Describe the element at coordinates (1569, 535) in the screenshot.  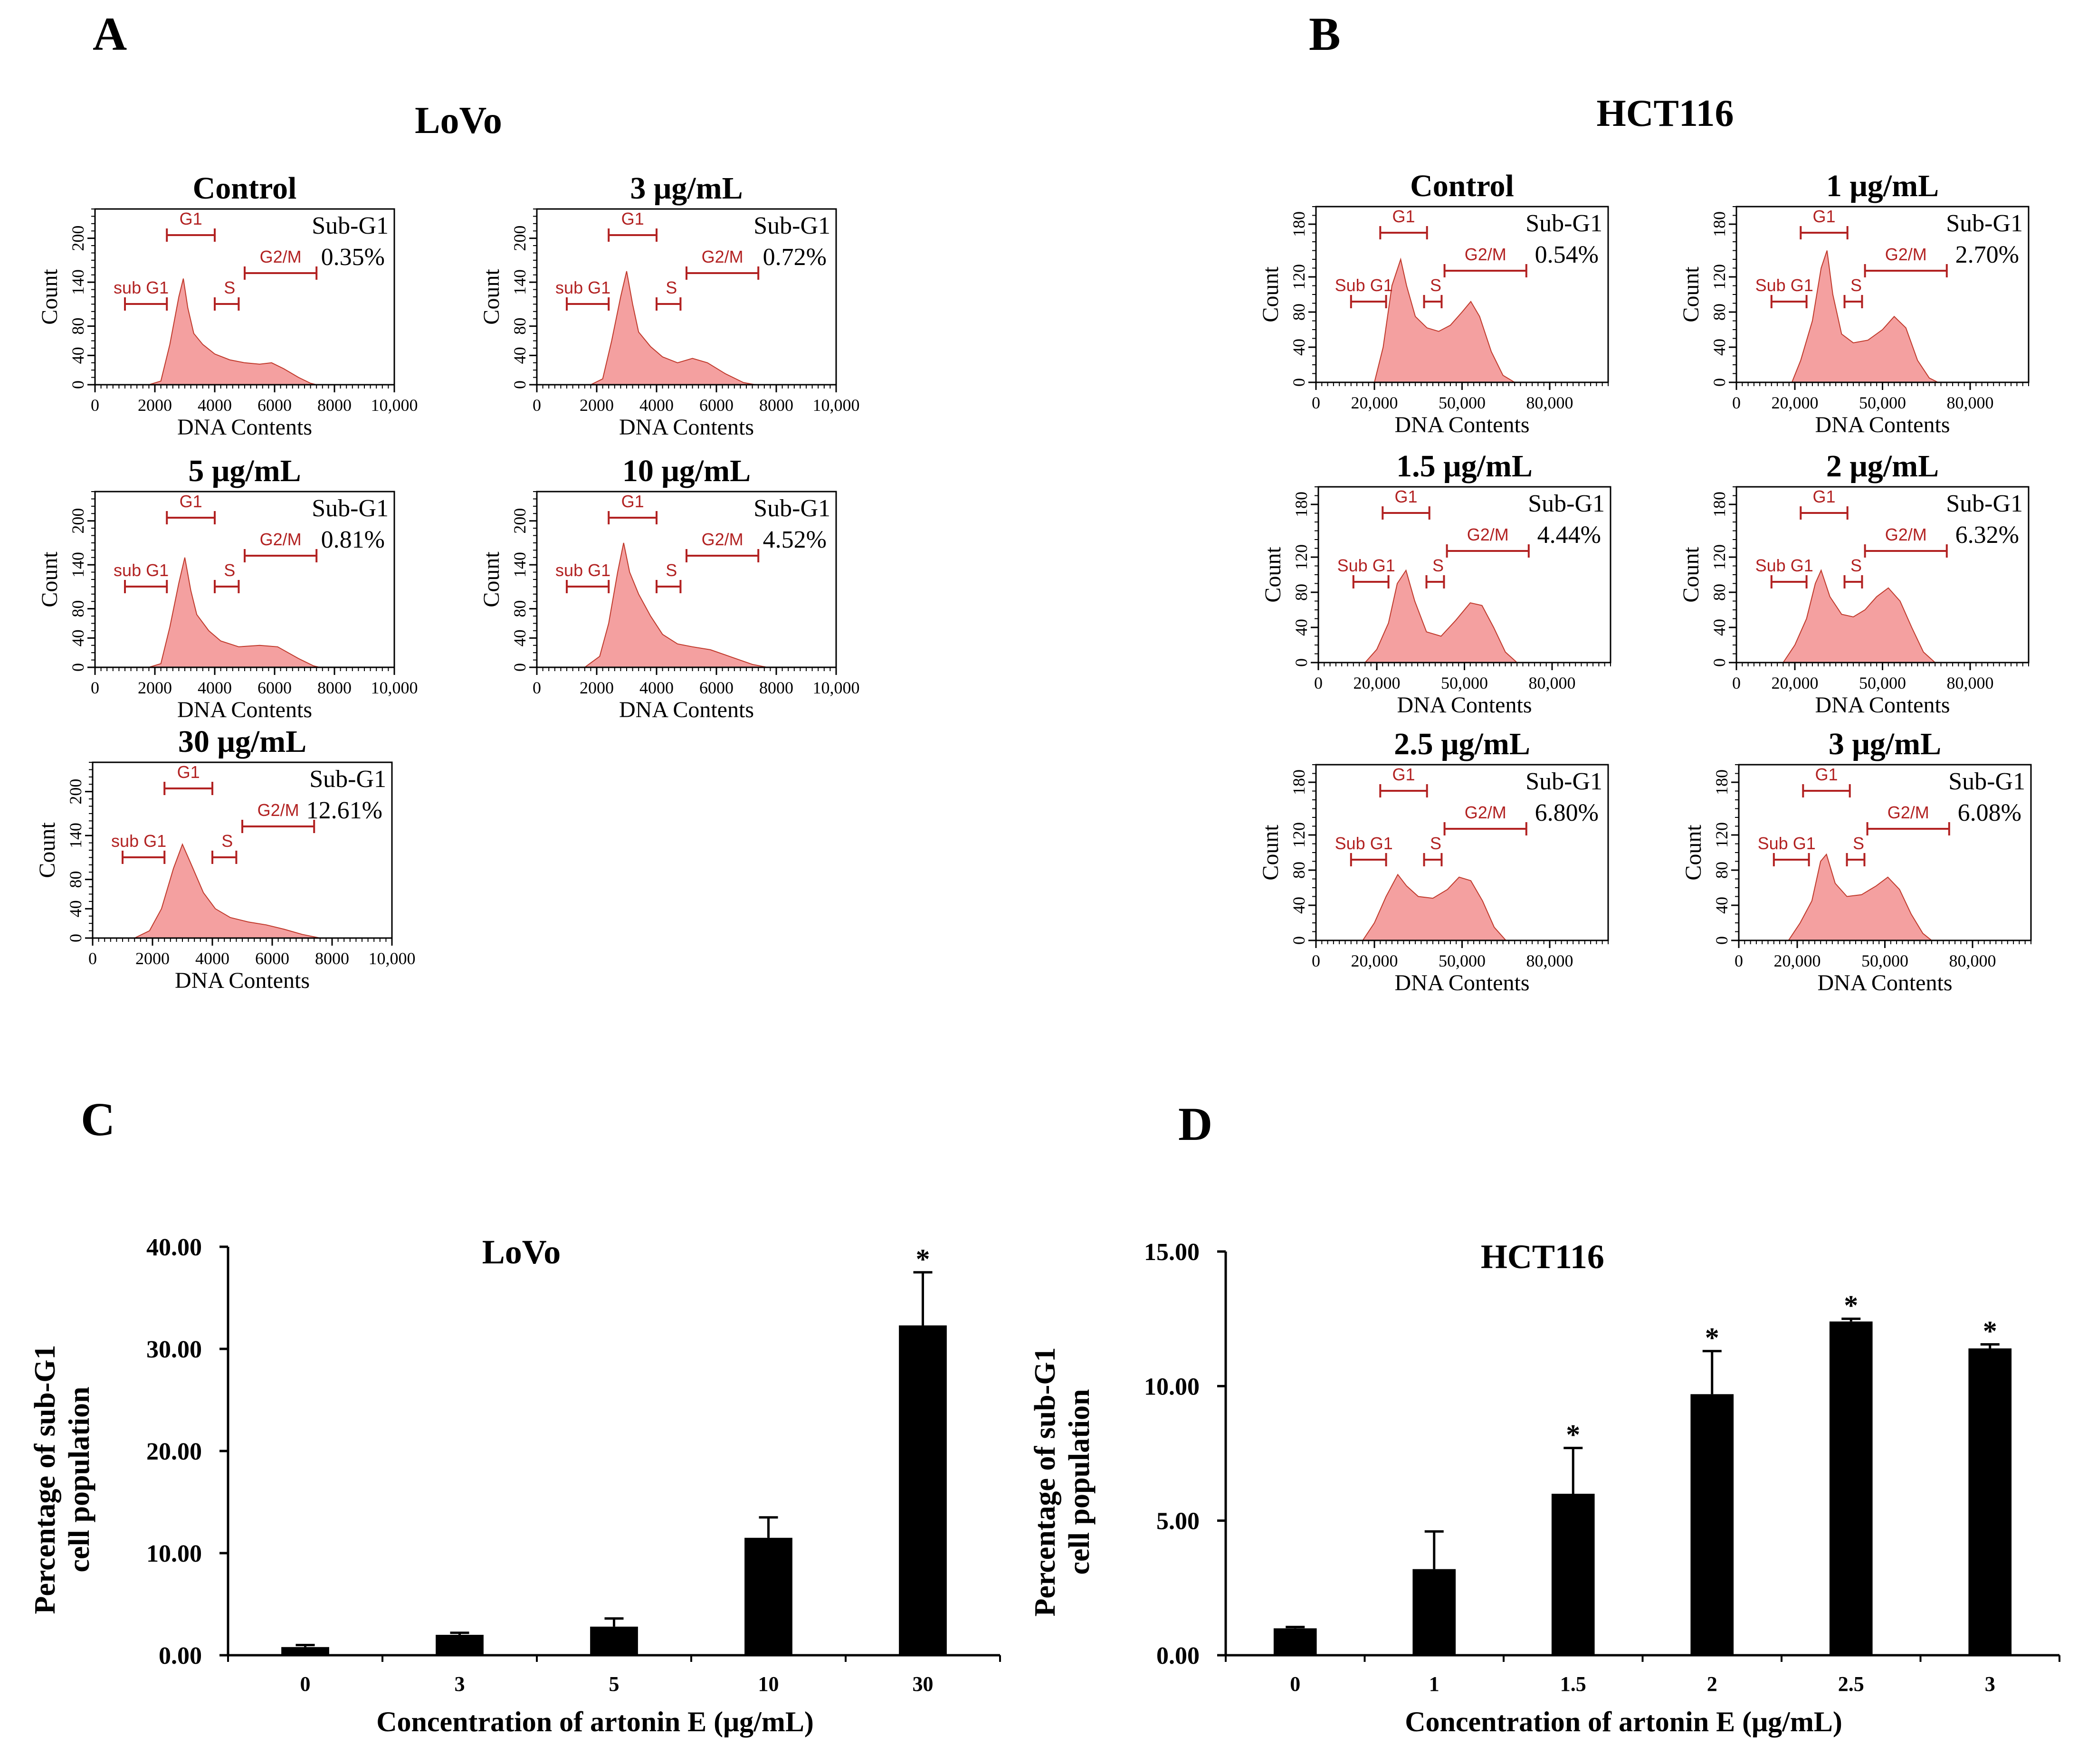
I see `subg1-value: 4.44%` at that location.